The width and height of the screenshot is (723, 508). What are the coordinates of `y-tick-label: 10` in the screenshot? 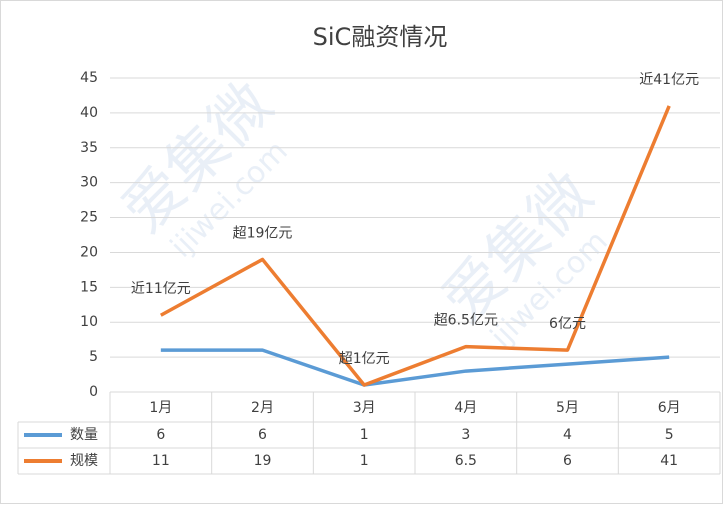 It's located at (89, 322).